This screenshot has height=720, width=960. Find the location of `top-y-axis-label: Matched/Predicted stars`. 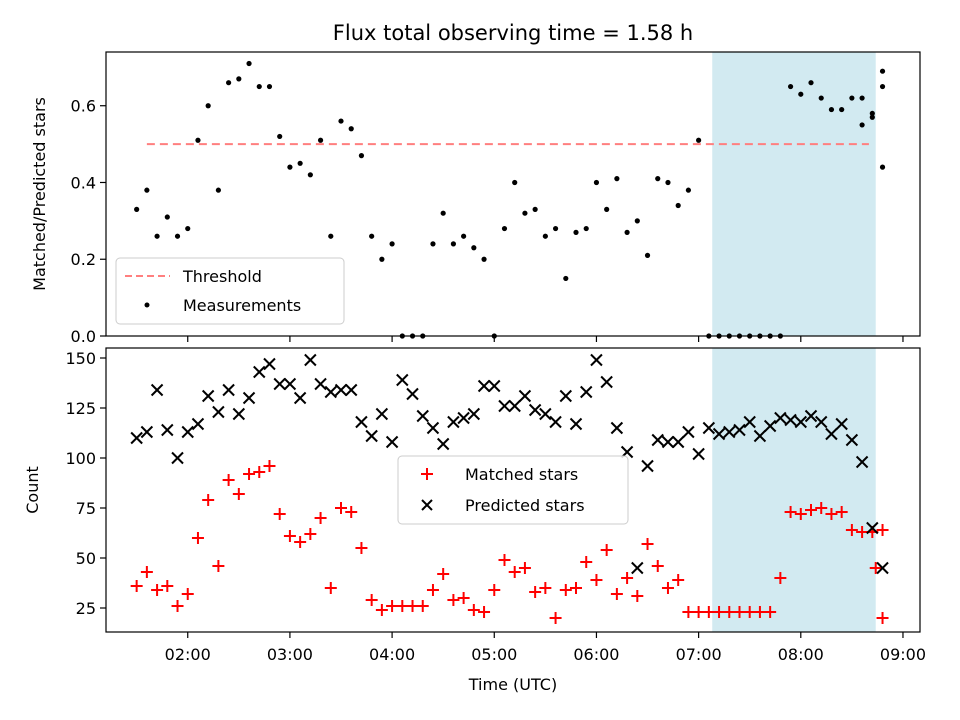

top-y-axis-label: Matched/Predicted stars is located at coordinates (39, 194).